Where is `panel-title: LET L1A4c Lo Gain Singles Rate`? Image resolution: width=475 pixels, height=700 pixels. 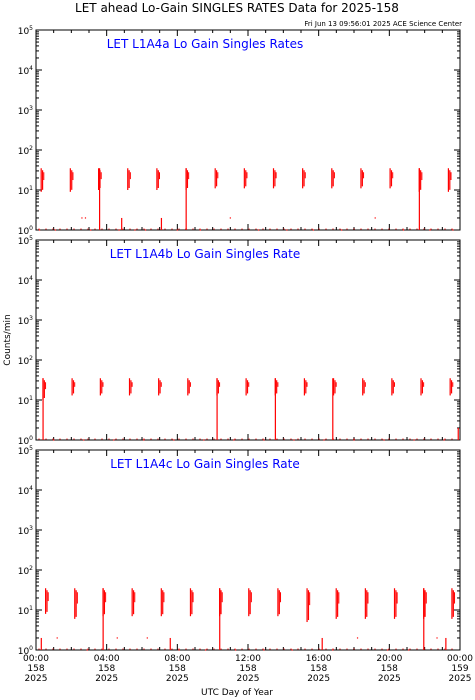
panel-title: LET L1A4c Lo Gain Singles Rate is located at coordinates (205, 464).